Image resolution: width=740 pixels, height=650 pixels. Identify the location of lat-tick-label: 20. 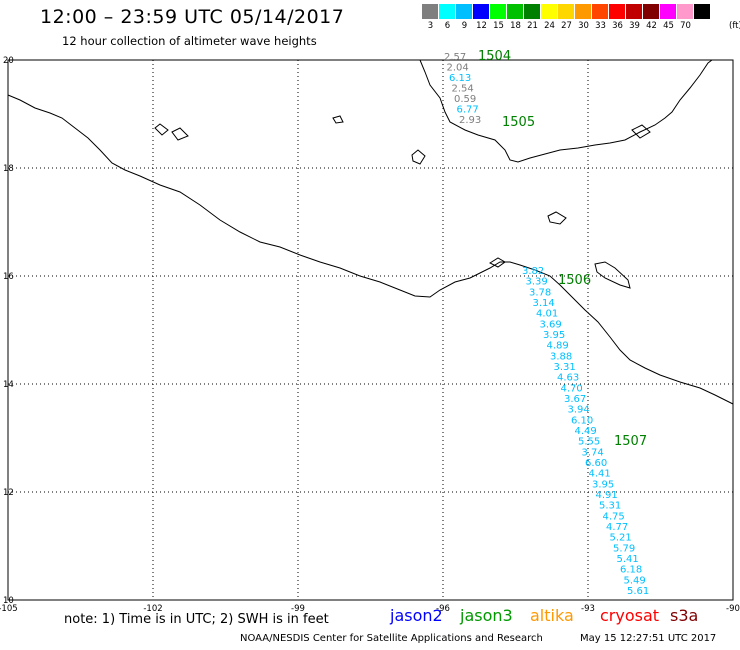
(8, 61).